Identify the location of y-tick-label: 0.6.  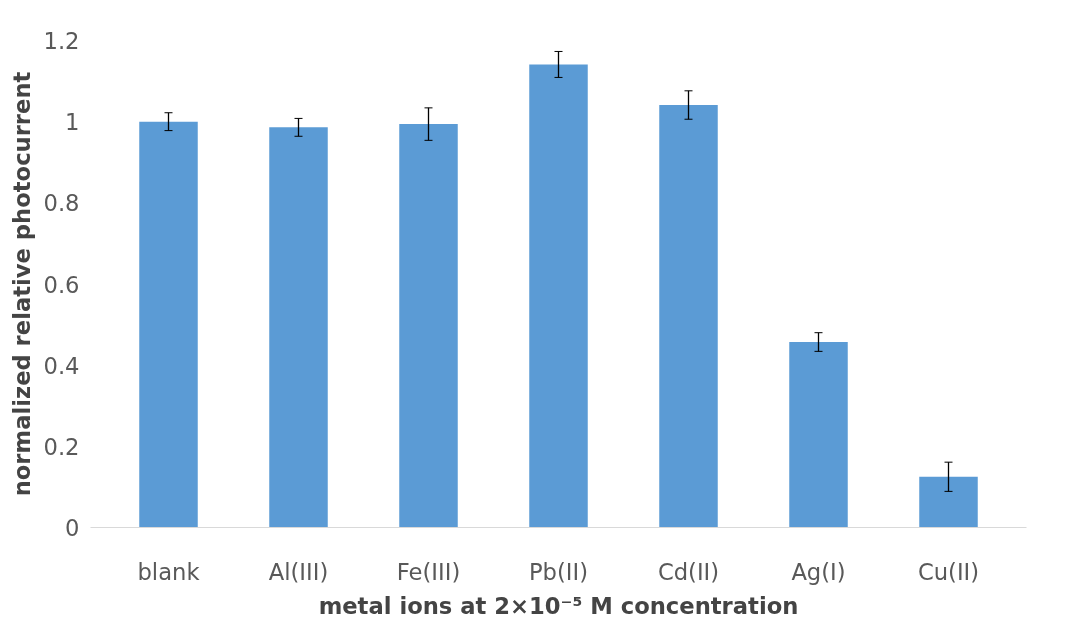
(61, 284).